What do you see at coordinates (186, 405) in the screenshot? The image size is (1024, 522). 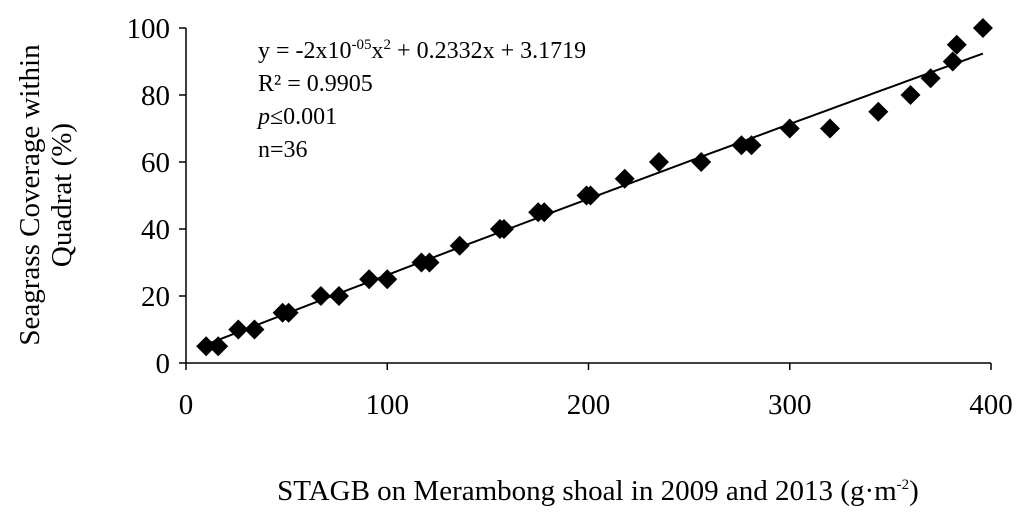 I see `x-tick-label: 0` at bounding box center [186, 405].